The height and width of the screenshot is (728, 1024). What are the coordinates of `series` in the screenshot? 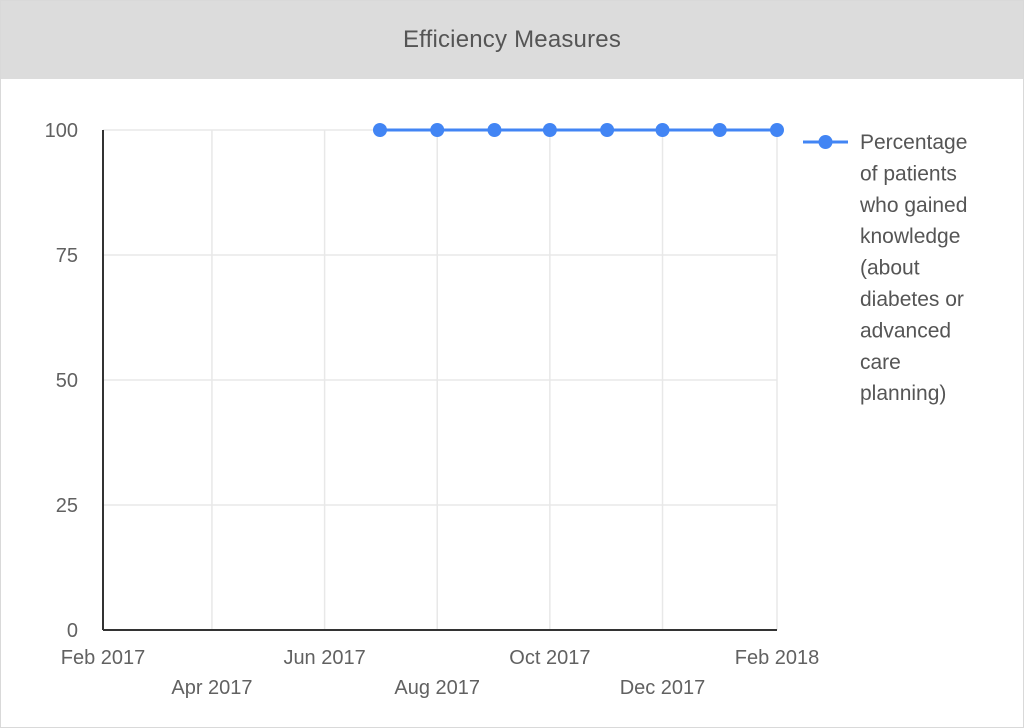 It's located at (578, 130).